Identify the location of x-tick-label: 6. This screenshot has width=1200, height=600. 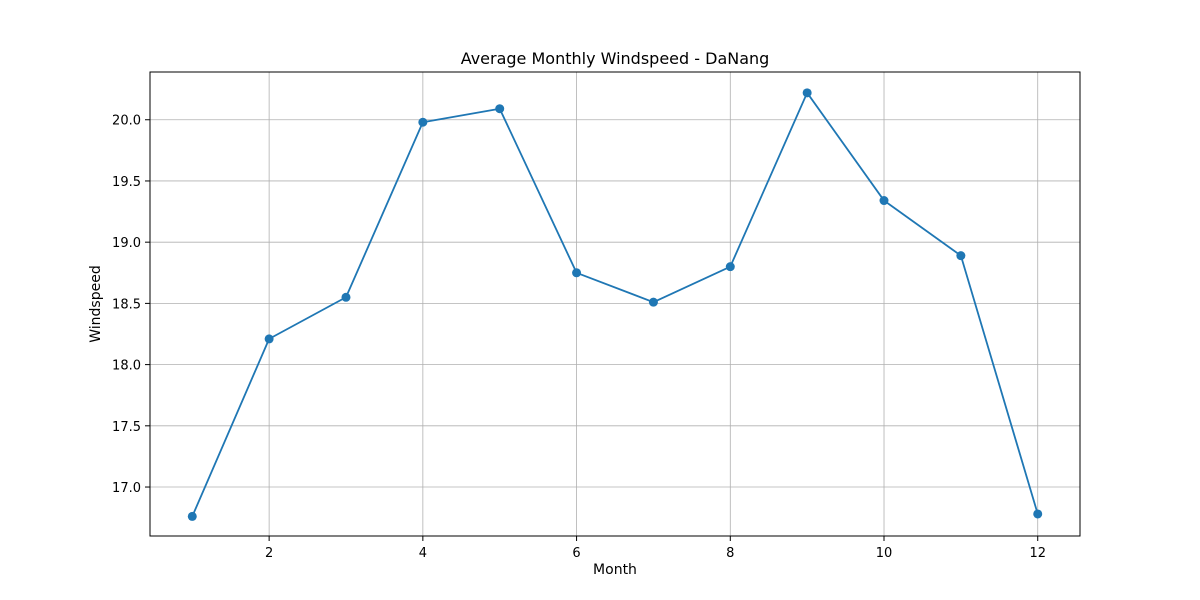
(576, 553).